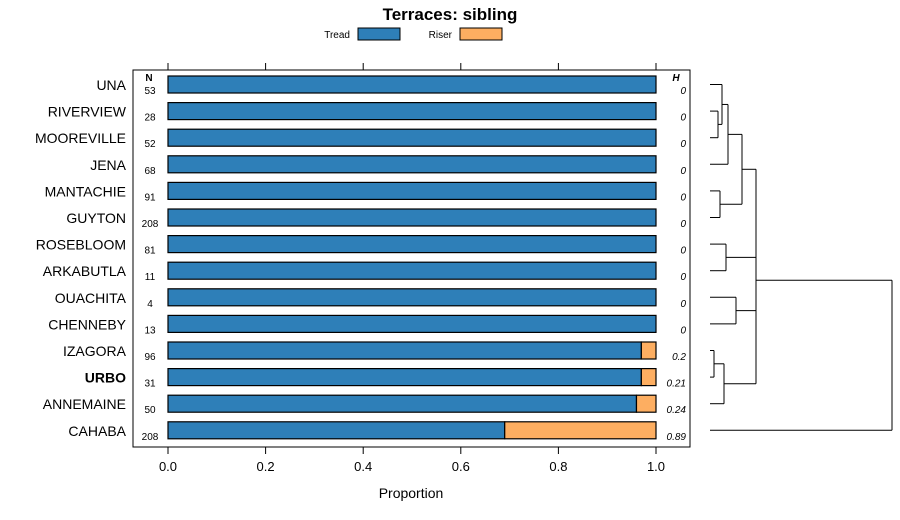 This screenshot has height=520, width=900. I want to click on category-label-rosebloom: ROSEBLOOM, so click(81, 245).